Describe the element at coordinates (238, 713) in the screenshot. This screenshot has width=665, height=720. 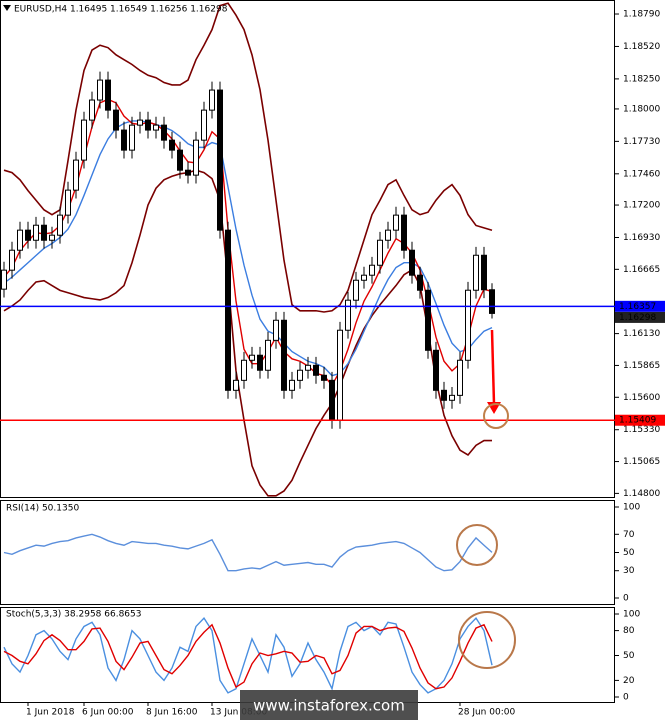
I see `x-tick-label: 13 Jun 08:00` at that location.